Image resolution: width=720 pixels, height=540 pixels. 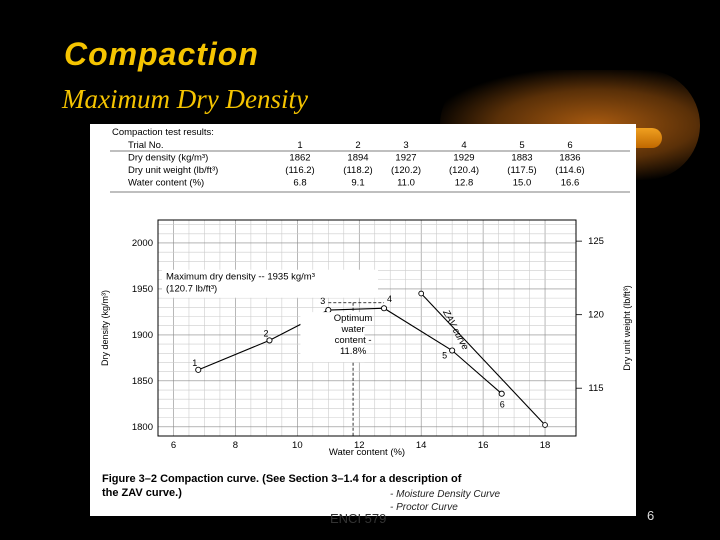 What do you see at coordinates (240, 277) in the screenshot?
I see `annotation-max-density: Maximum dry density -- 1935 kg/m³` at bounding box center [240, 277].